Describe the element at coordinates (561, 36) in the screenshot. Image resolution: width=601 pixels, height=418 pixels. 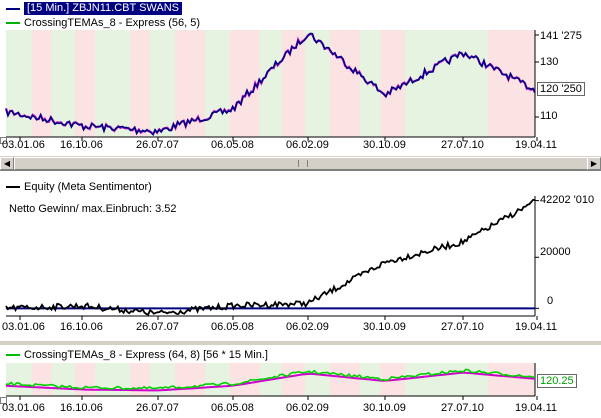
I see `price-y-tick: 141 '275` at that location.